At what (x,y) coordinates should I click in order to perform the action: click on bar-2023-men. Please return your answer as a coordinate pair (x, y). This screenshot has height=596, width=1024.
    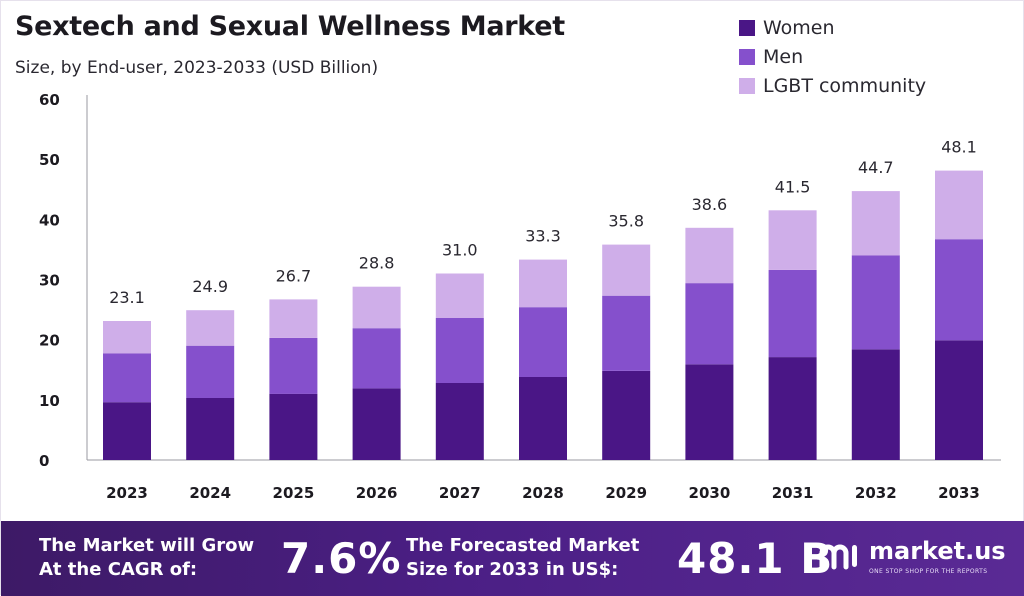
    Looking at the image, I should click on (127, 378).